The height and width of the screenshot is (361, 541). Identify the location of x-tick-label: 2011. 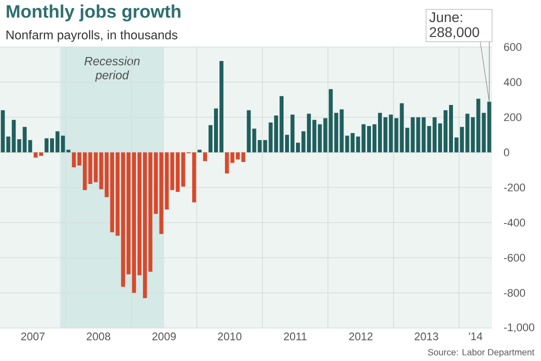
(295, 336).